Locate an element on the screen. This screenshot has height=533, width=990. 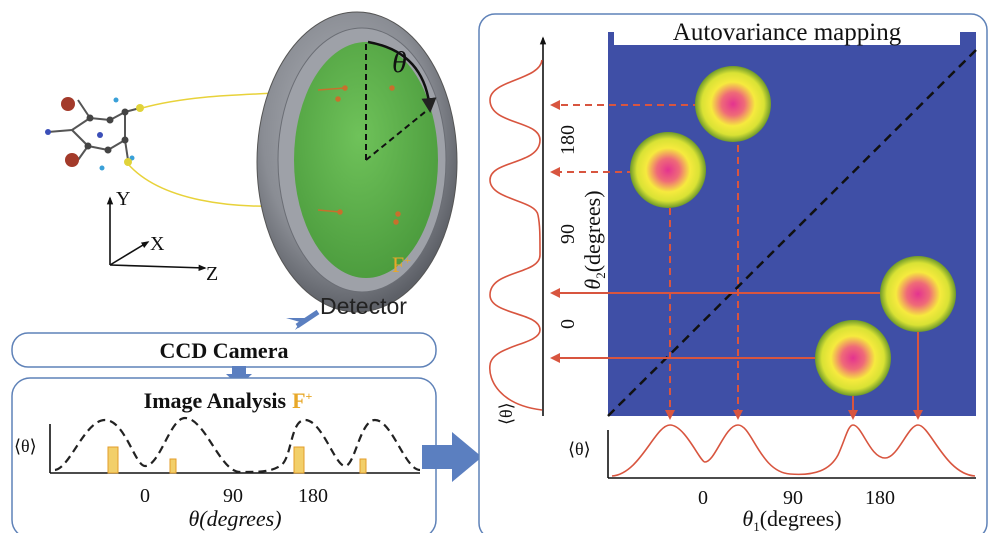
xtick-180: 180 is located at coordinates (880, 498).